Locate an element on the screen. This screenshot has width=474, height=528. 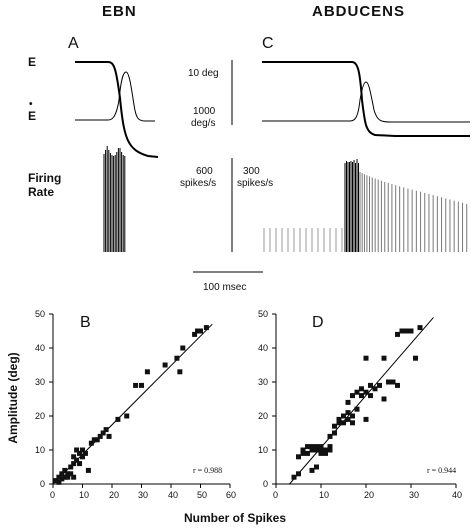
abducens-spike-train is located at coordinates (365, 205).